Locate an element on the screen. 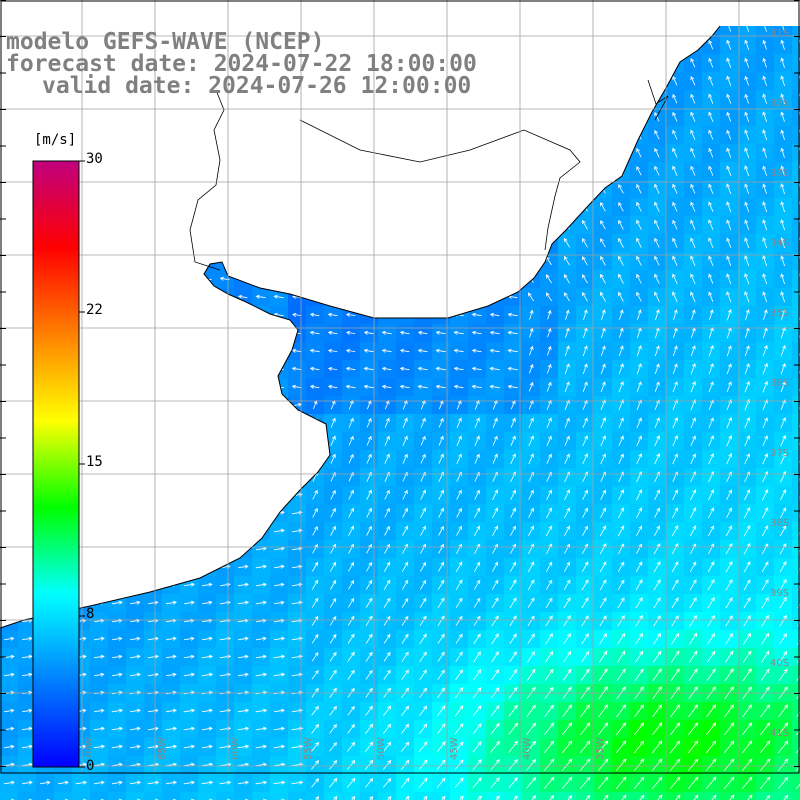 The height and width of the screenshot is (800, 800). latitude-label: 32S is located at coordinates (779, 103).